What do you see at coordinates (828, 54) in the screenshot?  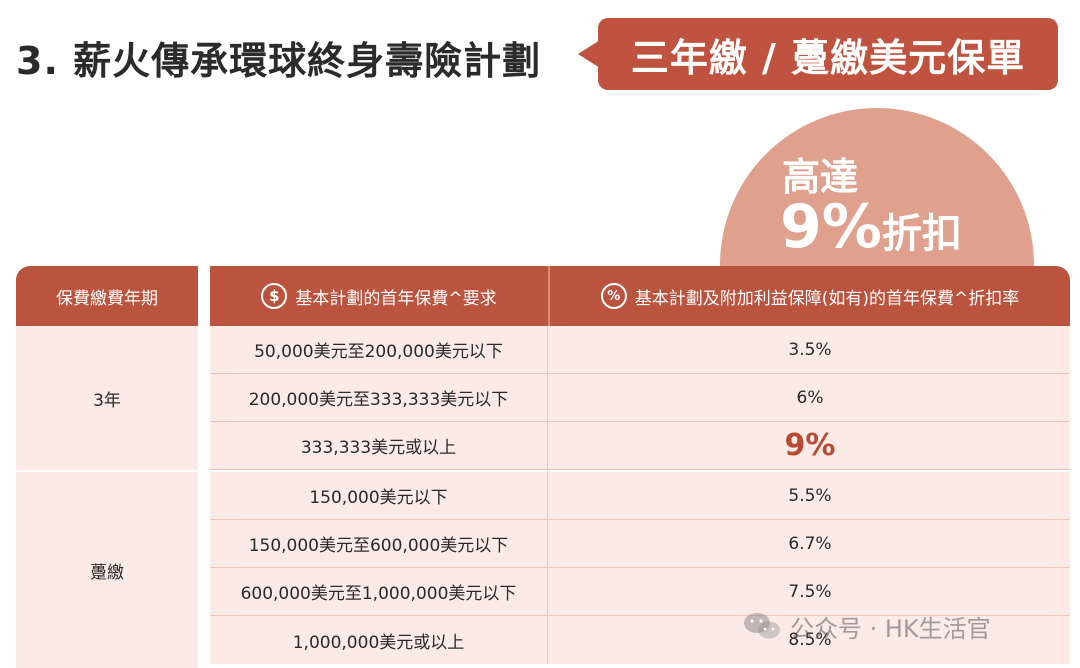 I see `policy-type-badge: 三年繳 / 躉繳美元保單` at bounding box center [828, 54].